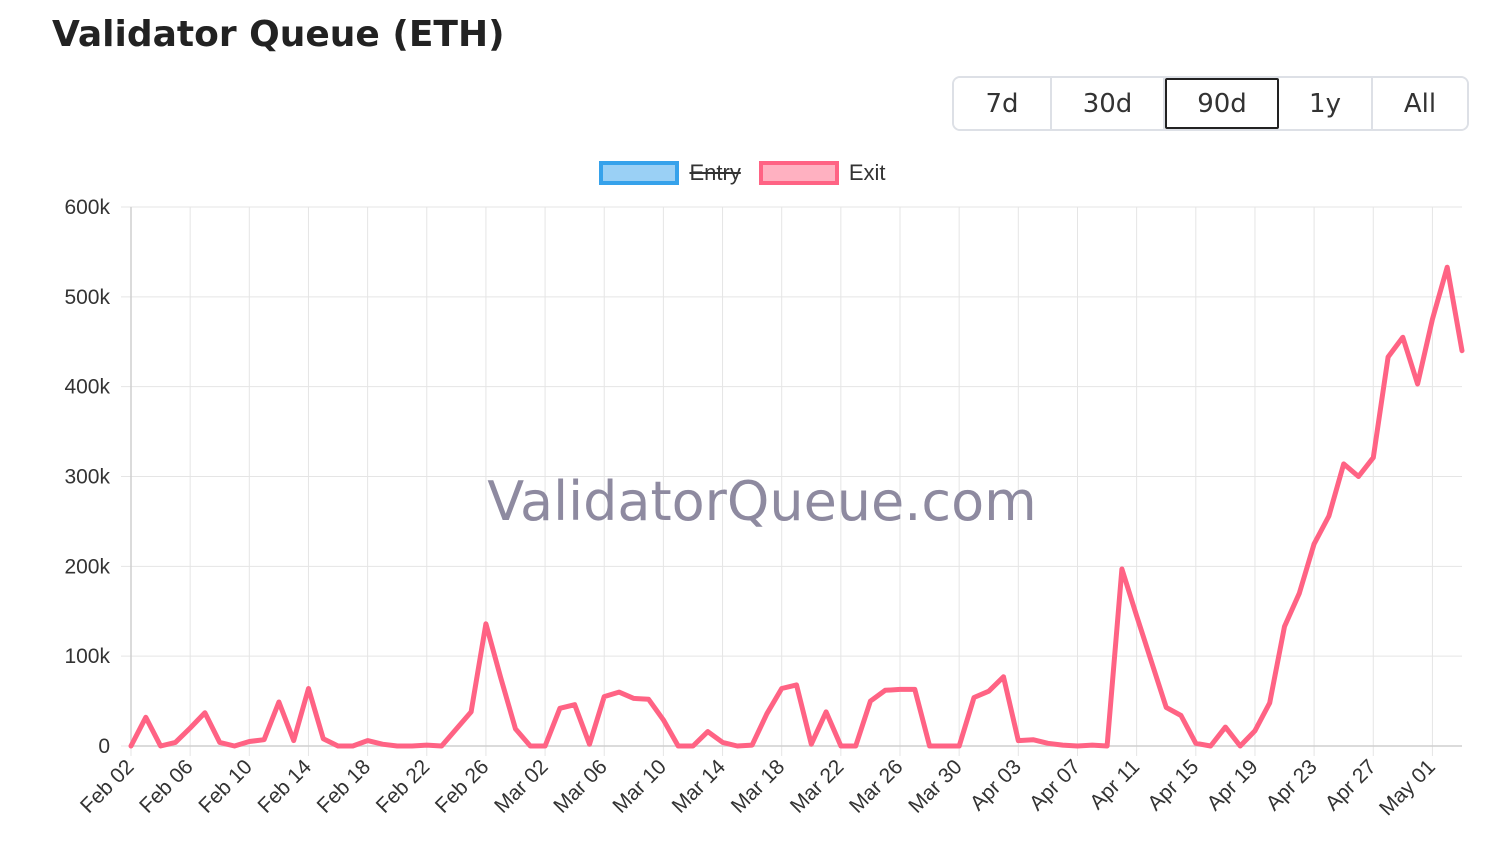 This screenshot has height=857, width=1485. Describe the element at coordinates (876, 786) in the screenshot. I see `x-tick-label: Mar 26` at that location.